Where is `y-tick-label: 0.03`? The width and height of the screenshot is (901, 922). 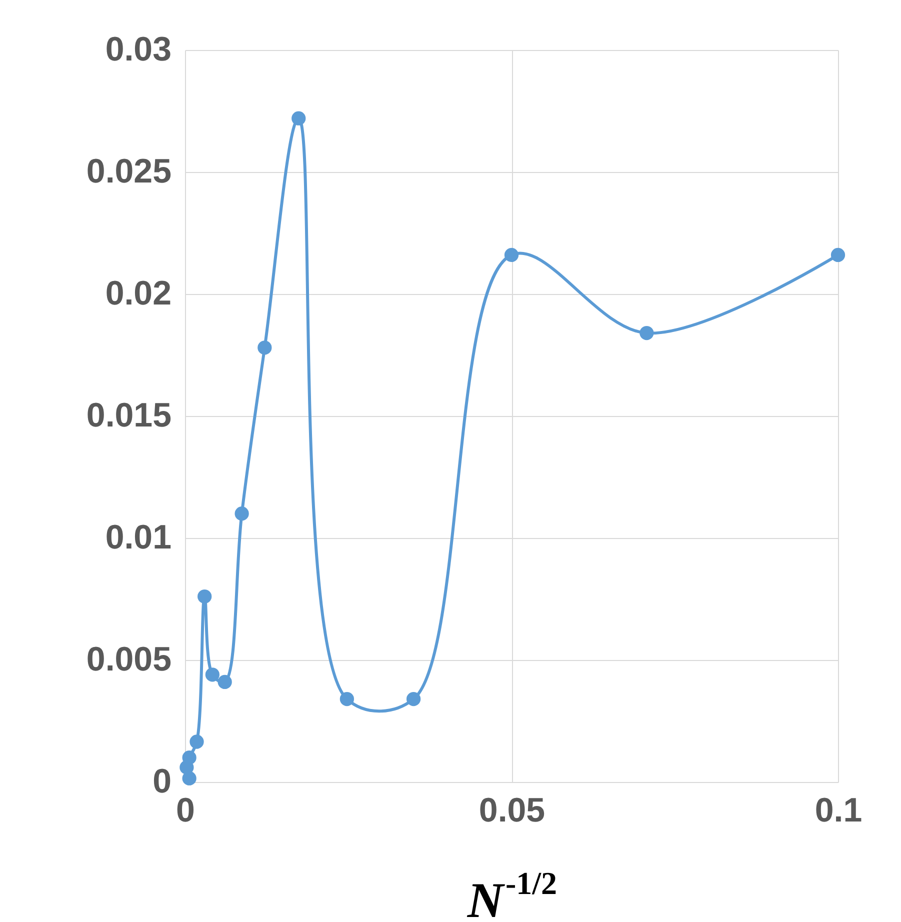
y-tick-label: 0.03 is located at coordinates (138, 49).